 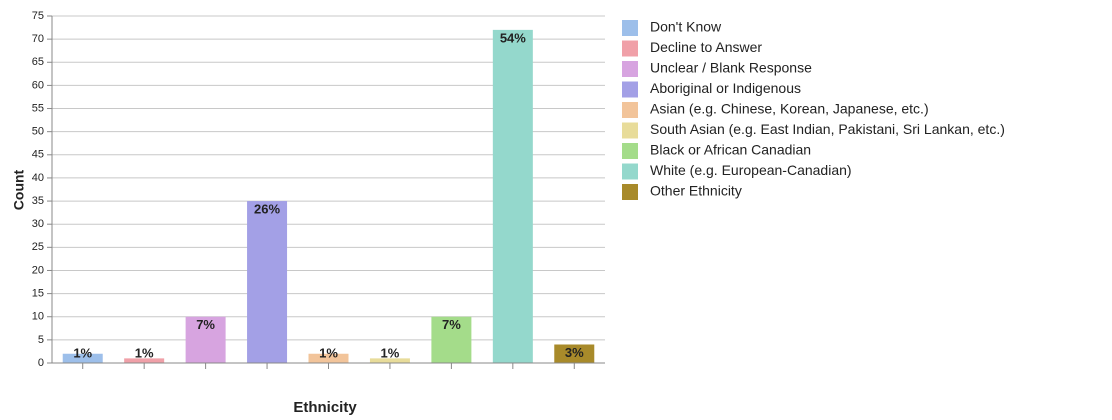 I want to click on y-tick-label: 60, so click(x=38, y=85).